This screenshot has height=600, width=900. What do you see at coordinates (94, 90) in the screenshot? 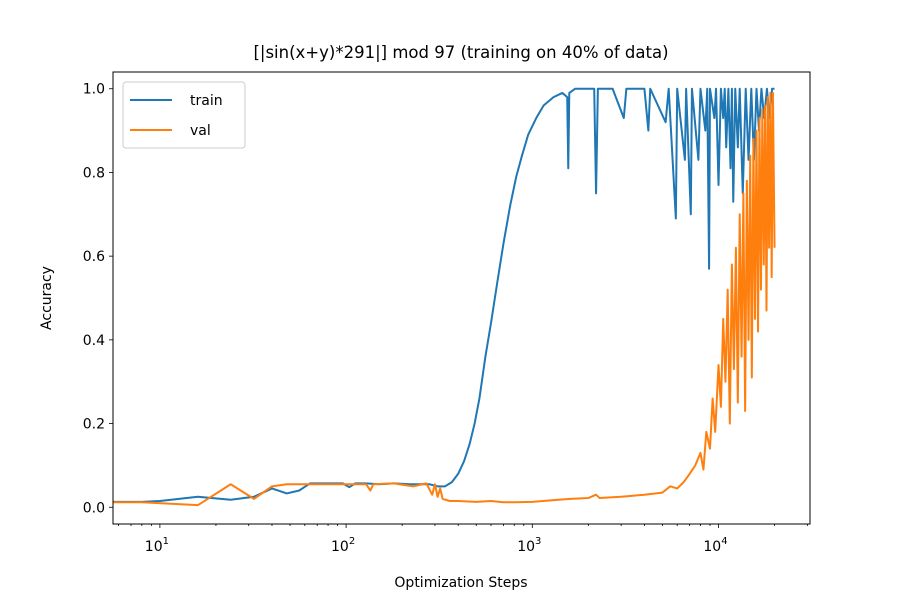
I see `y-tick-label: 1.0` at bounding box center [94, 90].